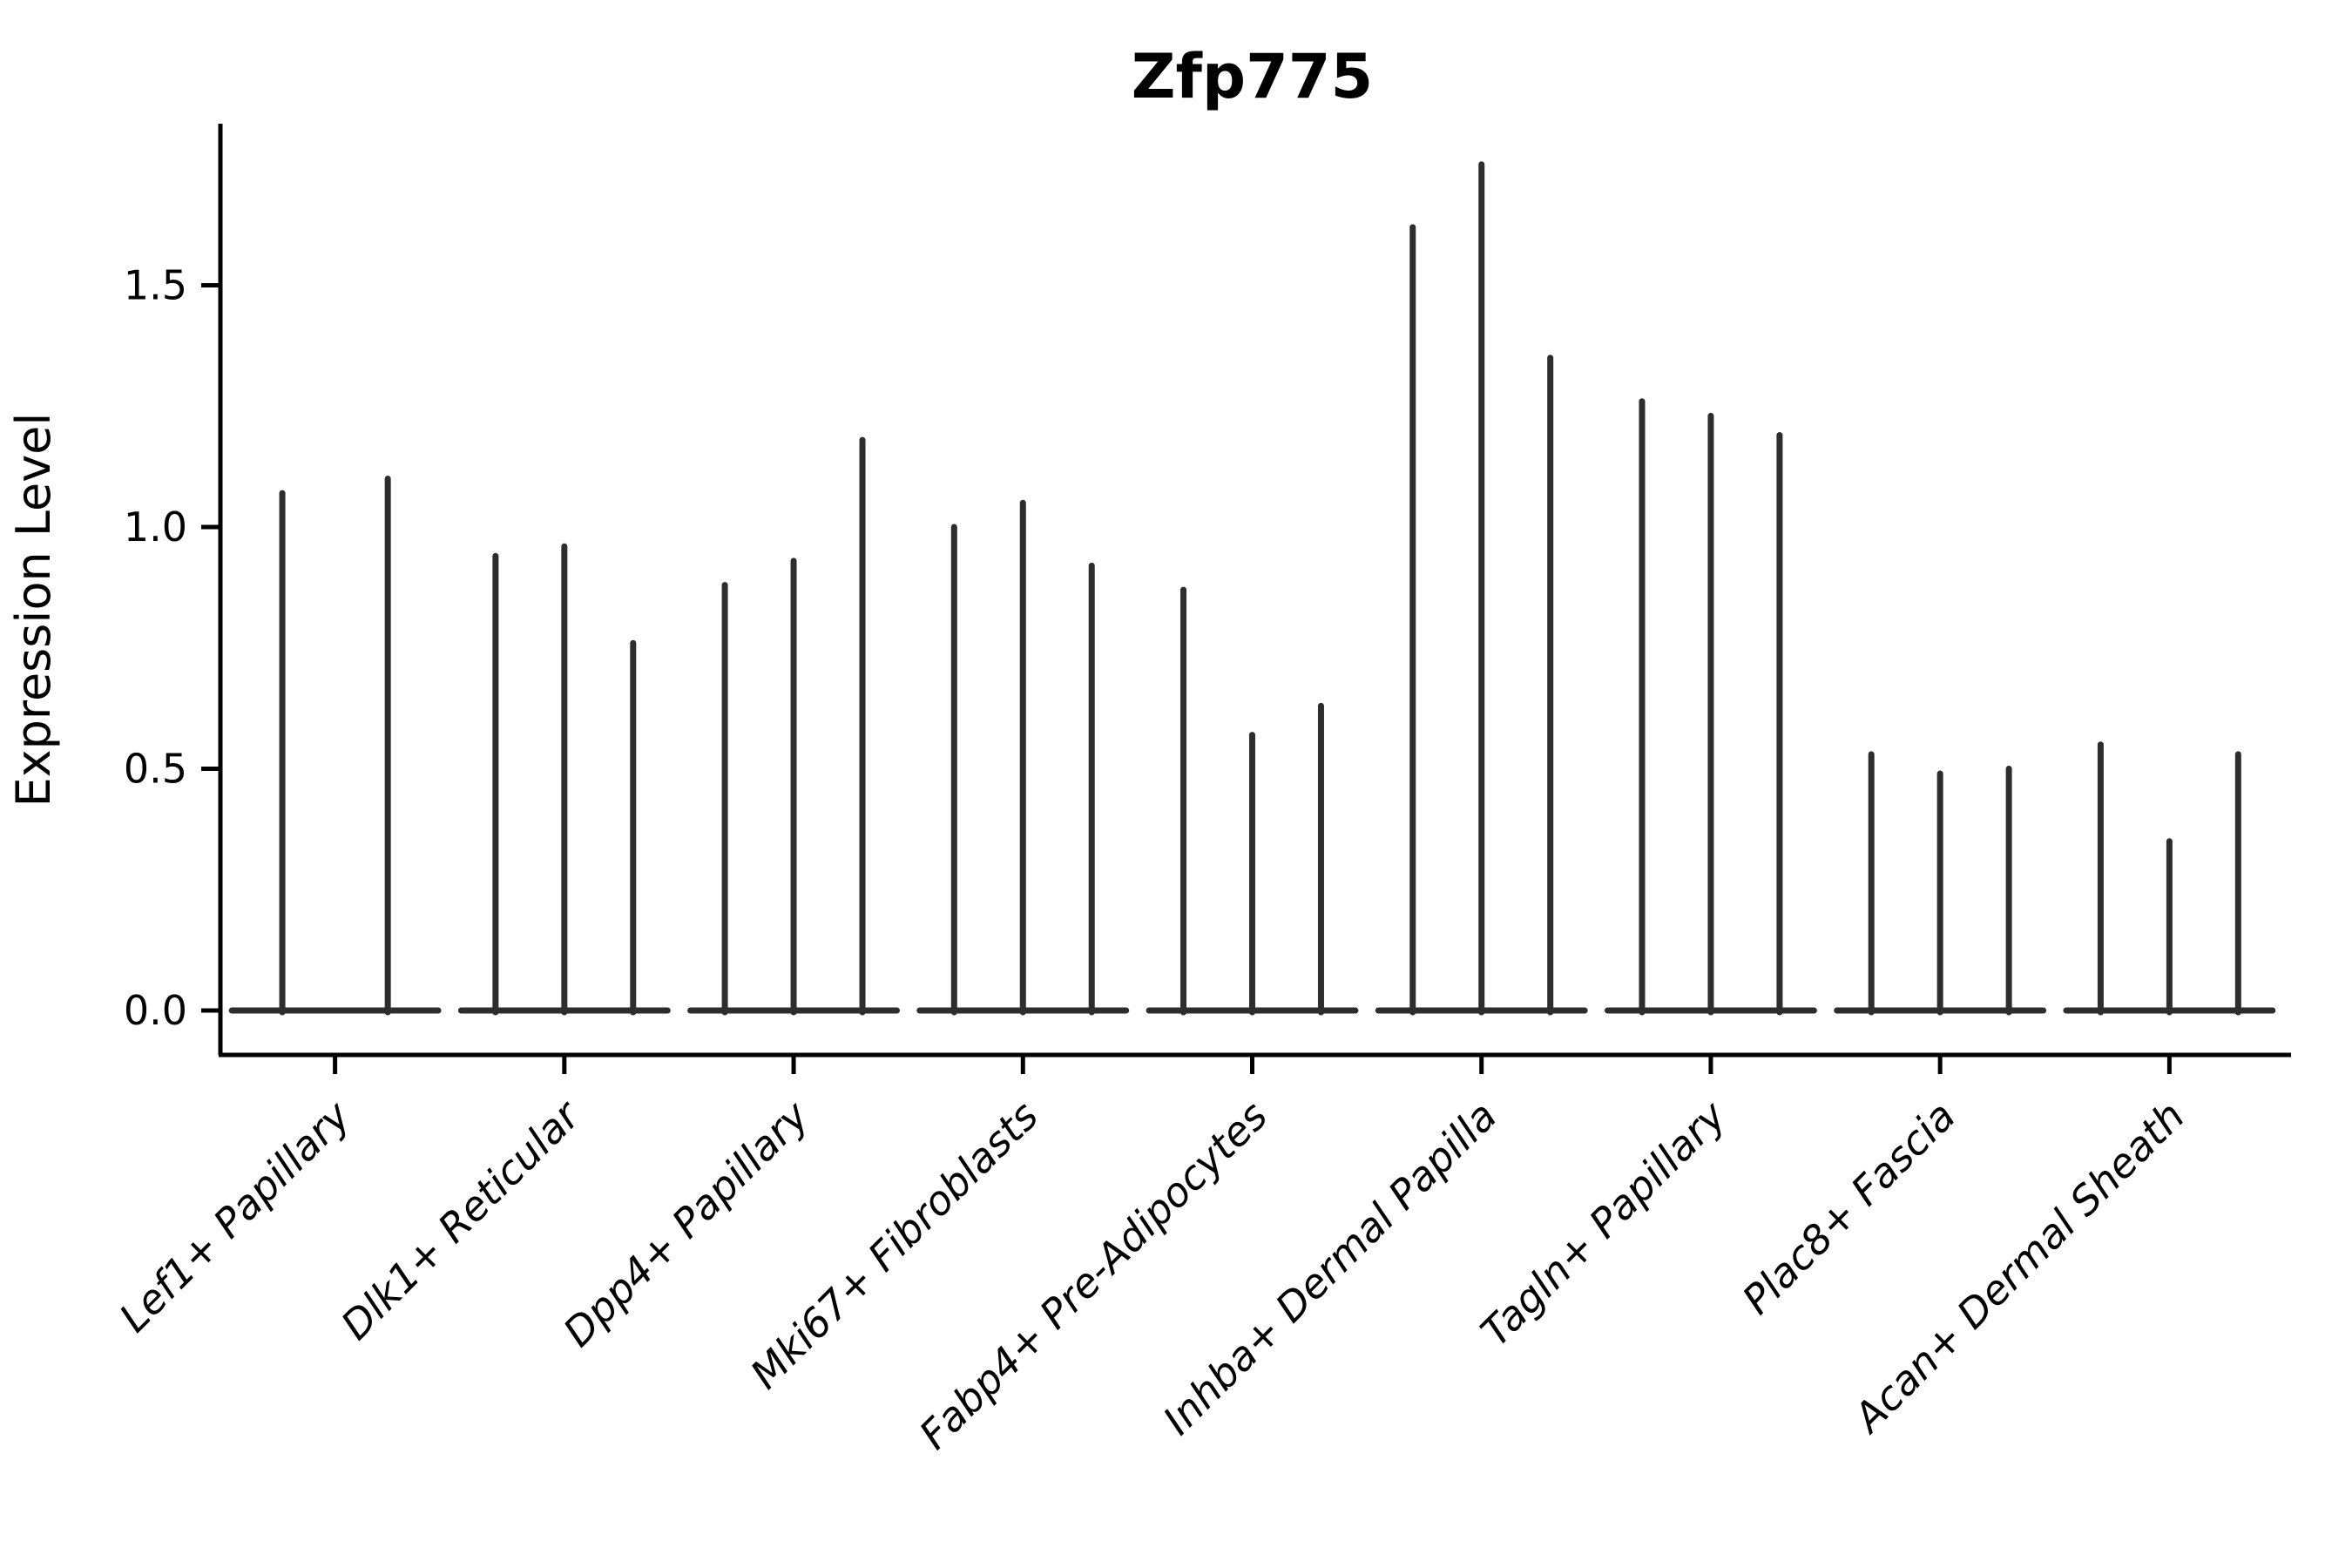  What do you see at coordinates (1603, 1223) in the screenshot?
I see `x-tick-label: Tagln+ Papillary` at bounding box center [1603, 1223].